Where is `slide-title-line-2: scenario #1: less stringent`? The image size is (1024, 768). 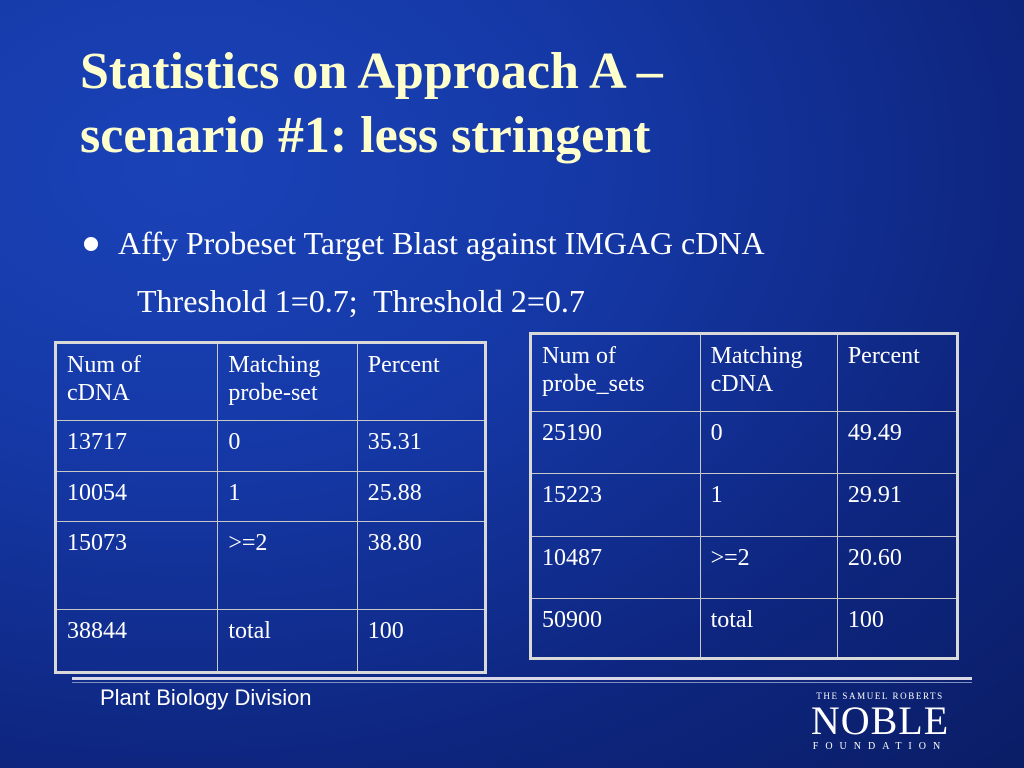
slide-title-line-2: scenario #1: less stringent is located at coordinates (365, 135).